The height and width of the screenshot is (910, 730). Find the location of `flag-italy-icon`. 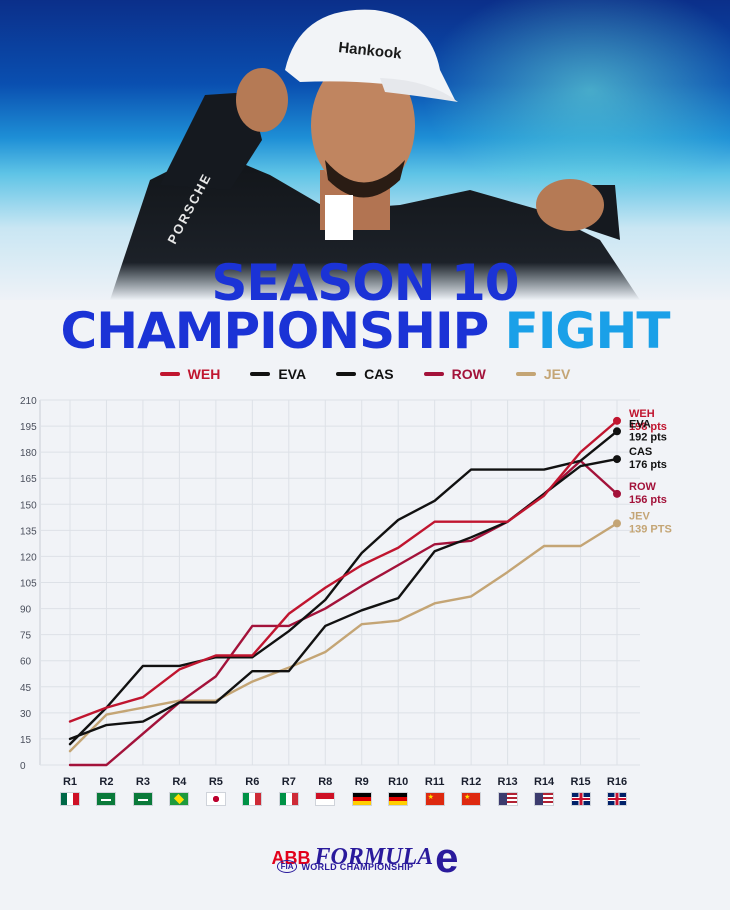

flag-italy-icon is located at coordinates (288, 799).